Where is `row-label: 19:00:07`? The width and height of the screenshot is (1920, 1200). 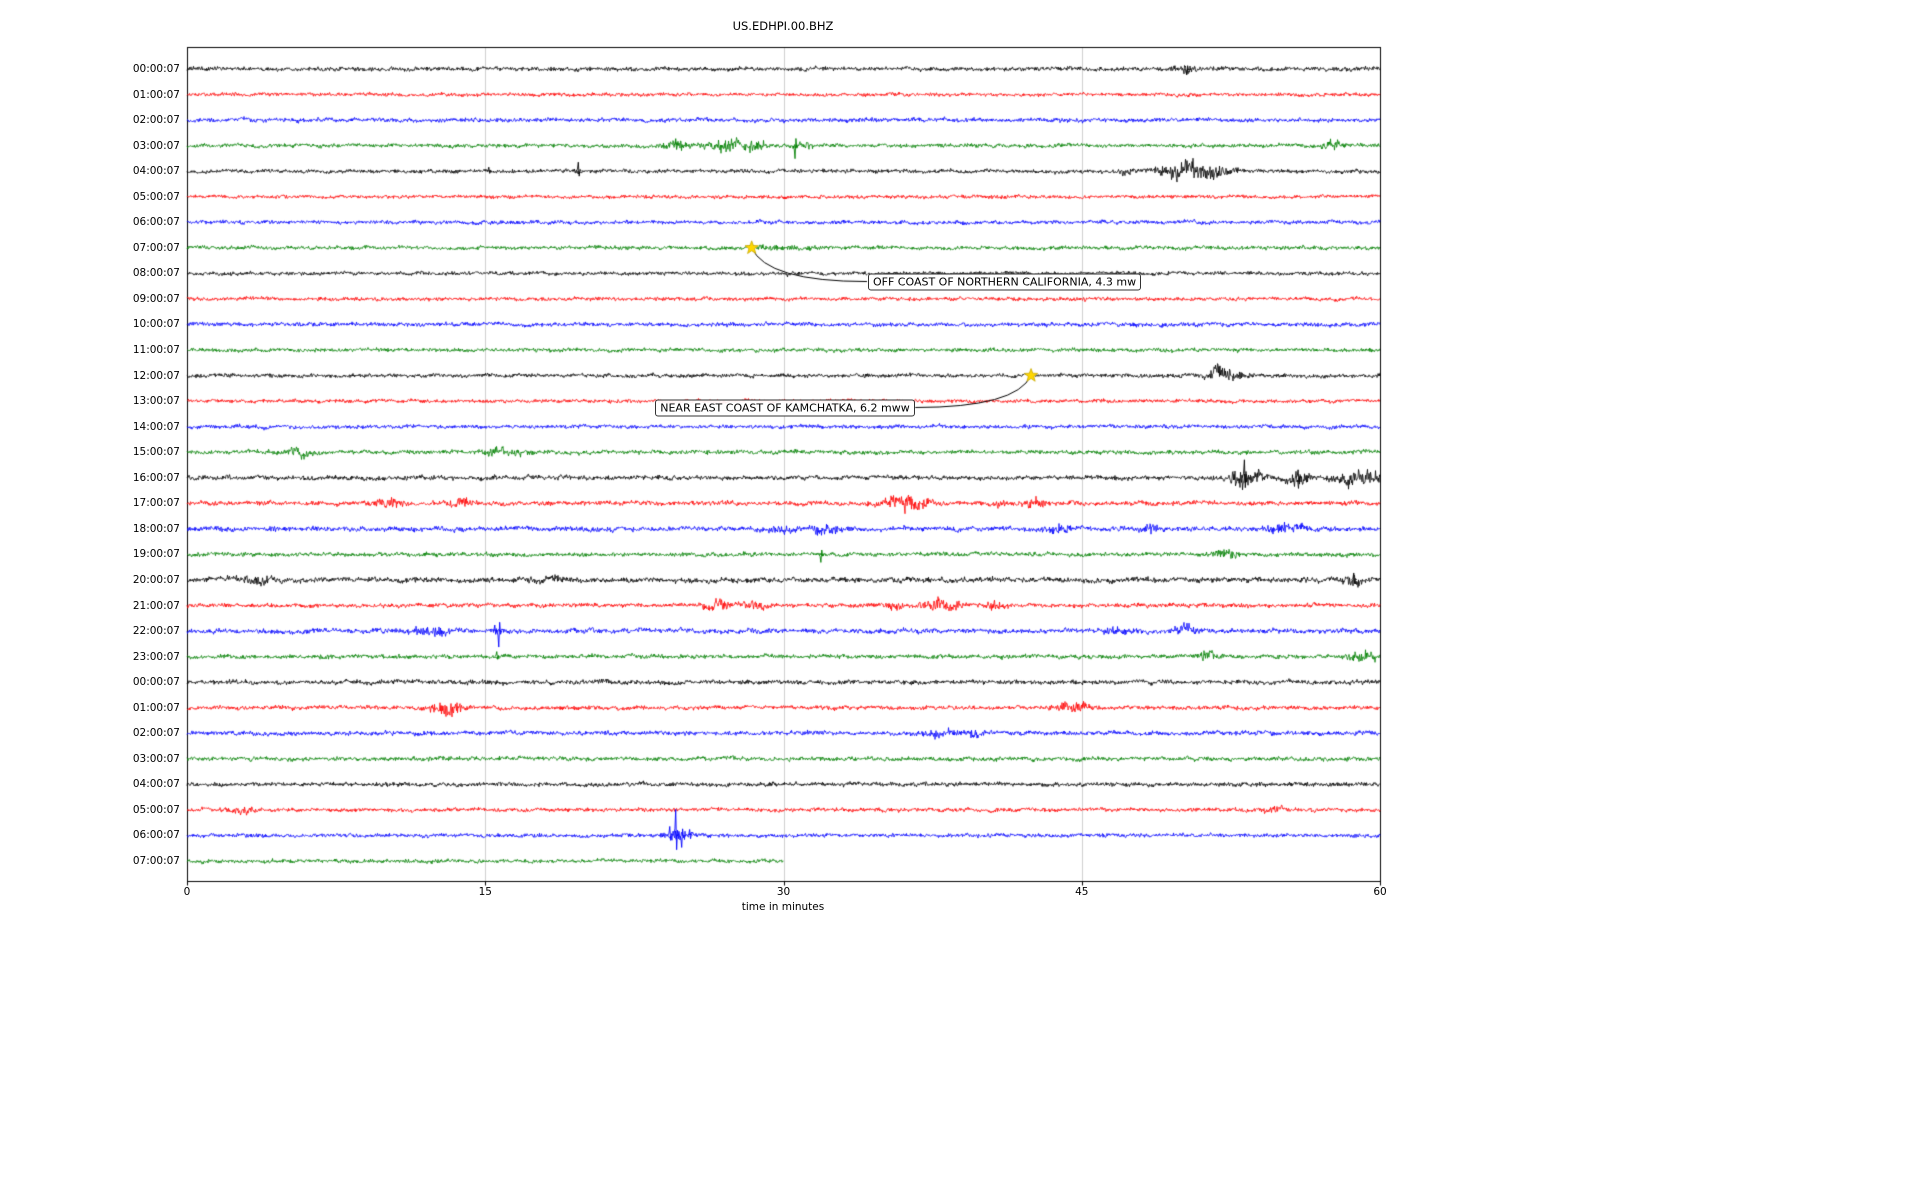
row-label: 19:00:07 is located at coordinates (156, 554).